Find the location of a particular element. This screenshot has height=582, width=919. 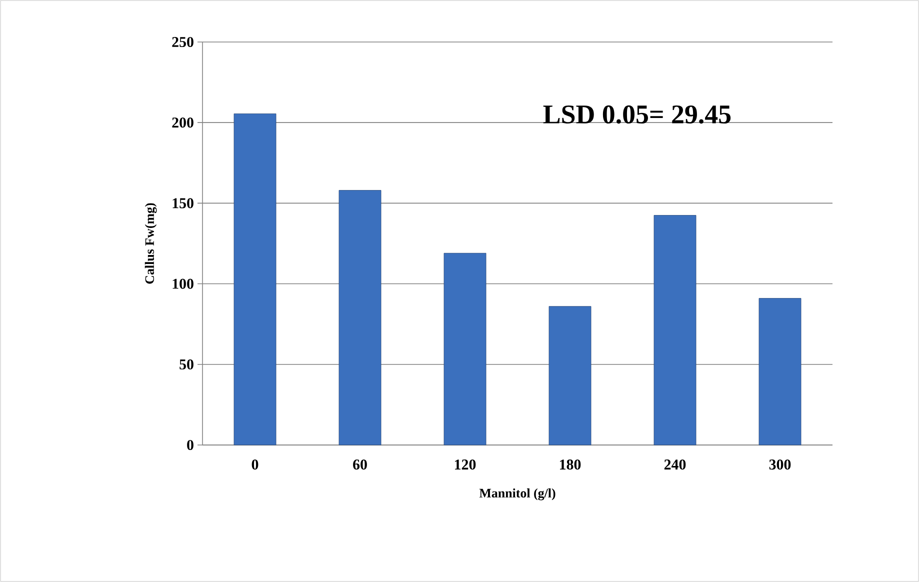

x-tick-label: 60 is located at coordinates (360, 465).